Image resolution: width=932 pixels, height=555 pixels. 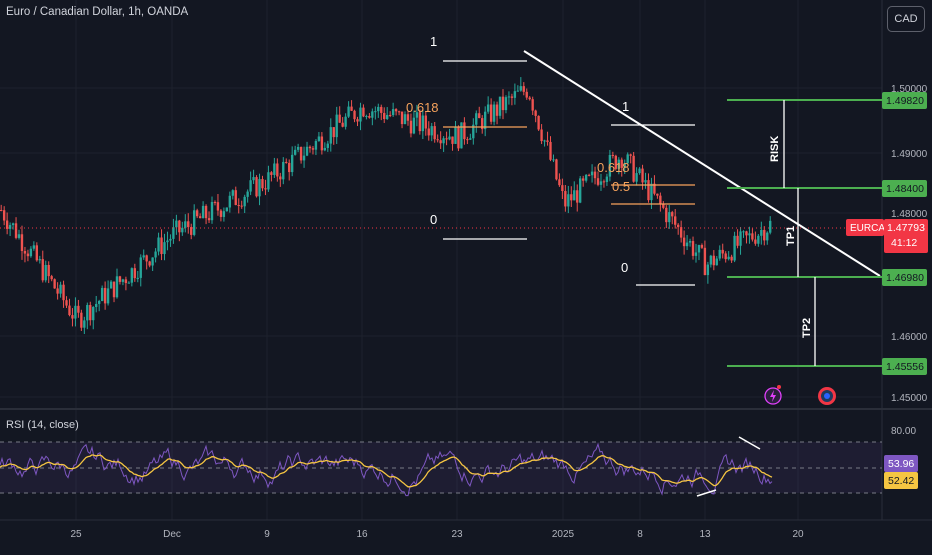 I want to click on tp1-label: TP1, so click(x=791, y=236).